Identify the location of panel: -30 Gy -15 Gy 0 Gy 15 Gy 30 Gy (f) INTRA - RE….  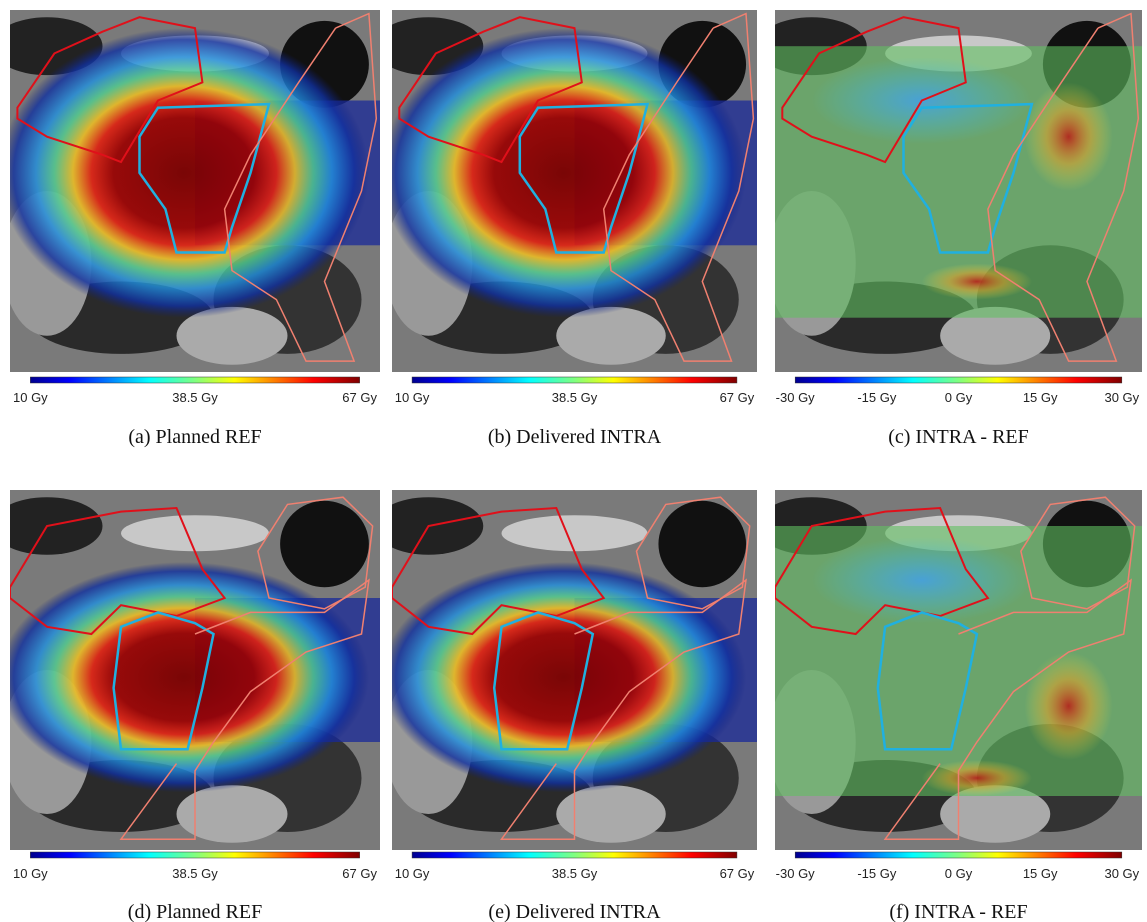
(958, 706).